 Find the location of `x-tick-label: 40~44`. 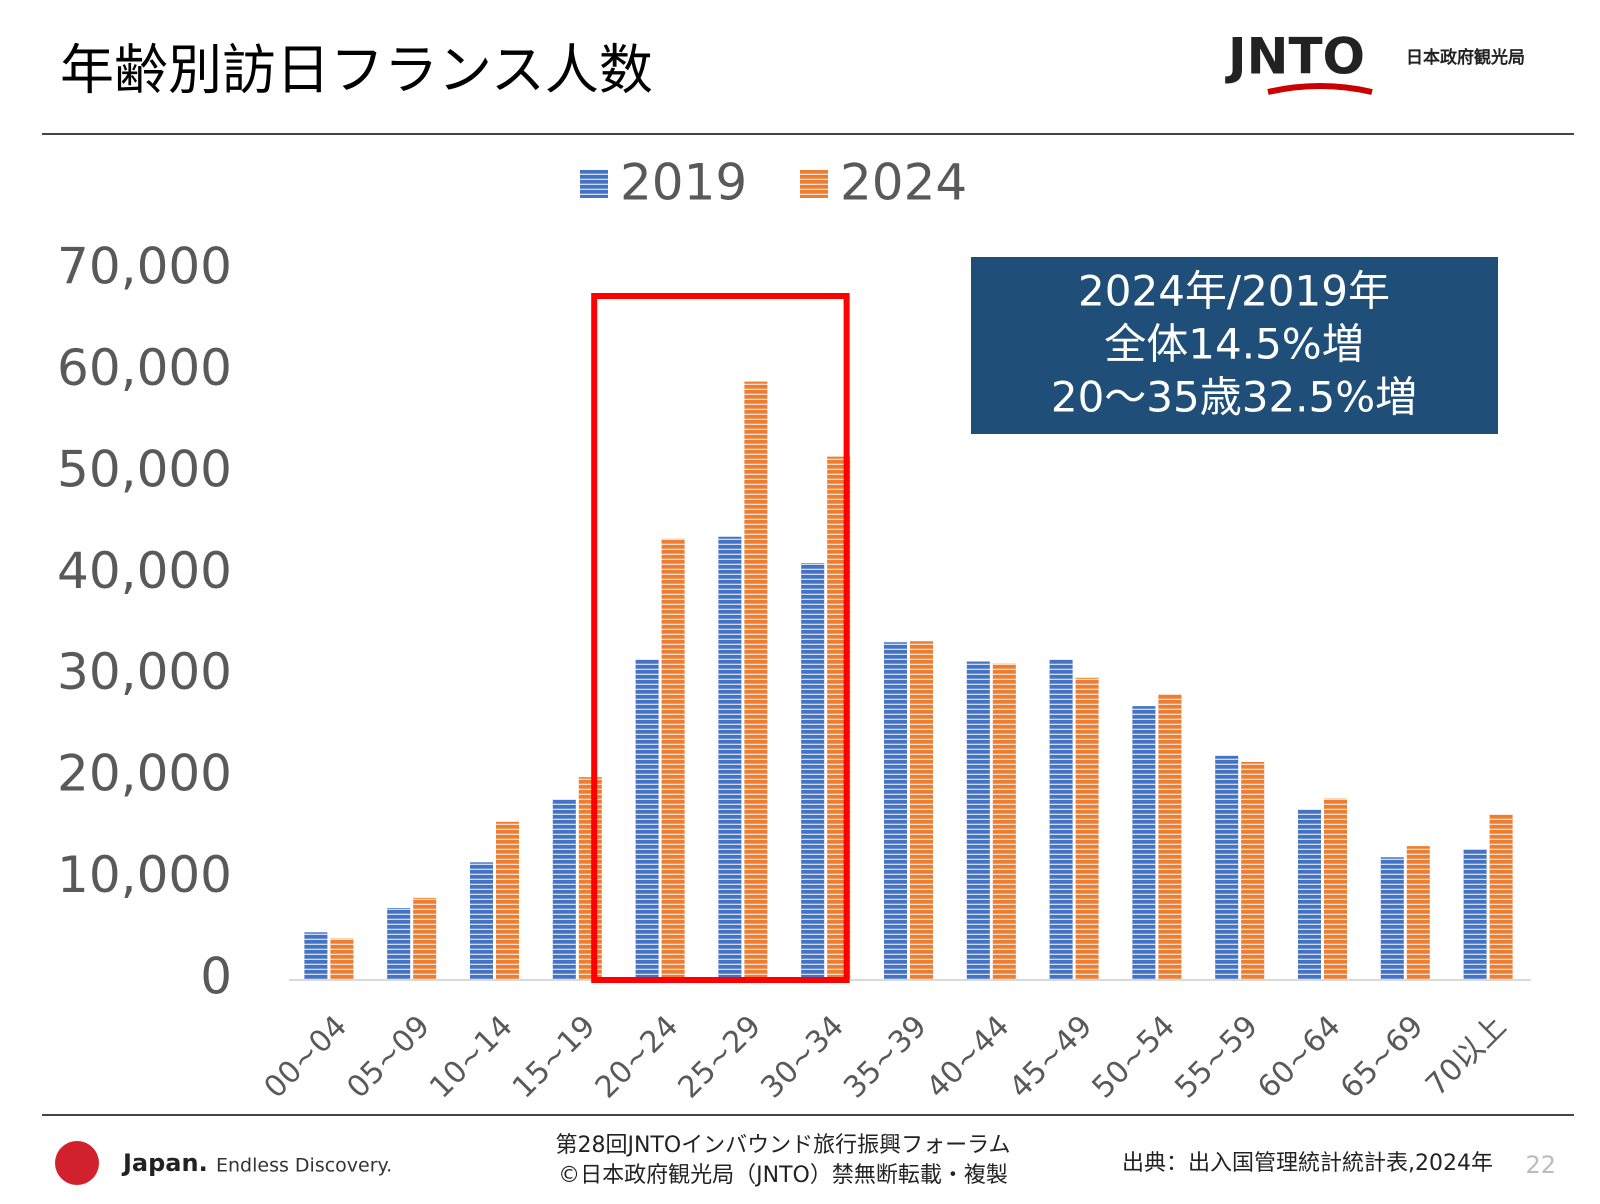

x-tick-label: 40~44 is located at coordinates (968, 1057).